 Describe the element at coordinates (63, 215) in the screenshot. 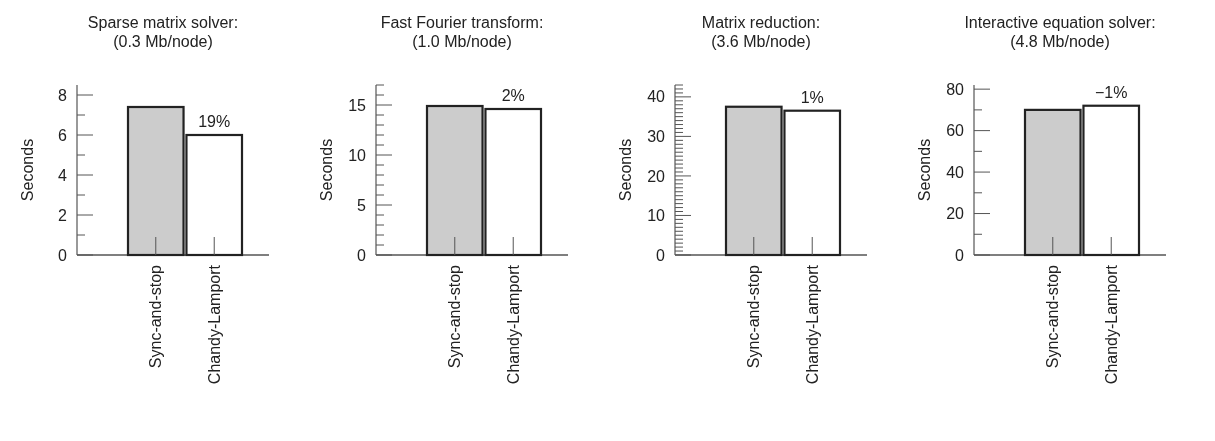

I see `y-tick-label: 2` at that location.